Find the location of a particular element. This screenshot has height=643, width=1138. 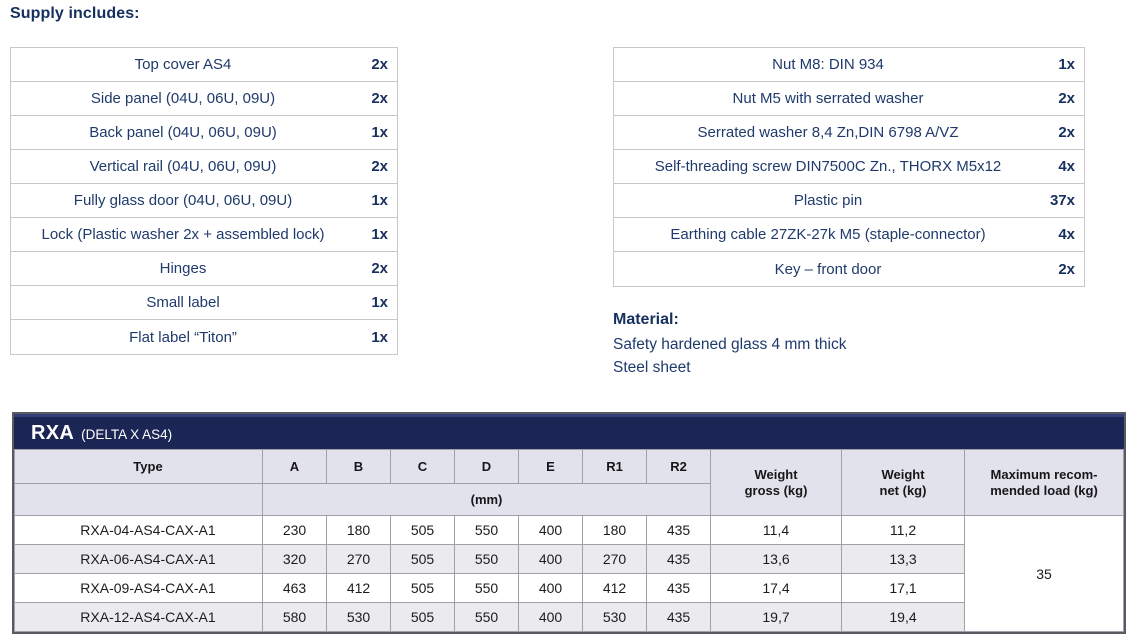

col-header-a: A is located at coordinates (294, 466).